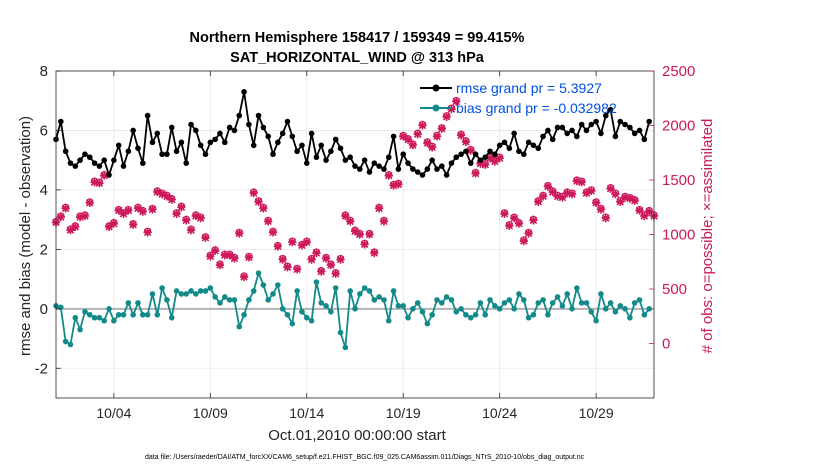  I want to click on y2-tick-label: 2000, so click(678, 126).